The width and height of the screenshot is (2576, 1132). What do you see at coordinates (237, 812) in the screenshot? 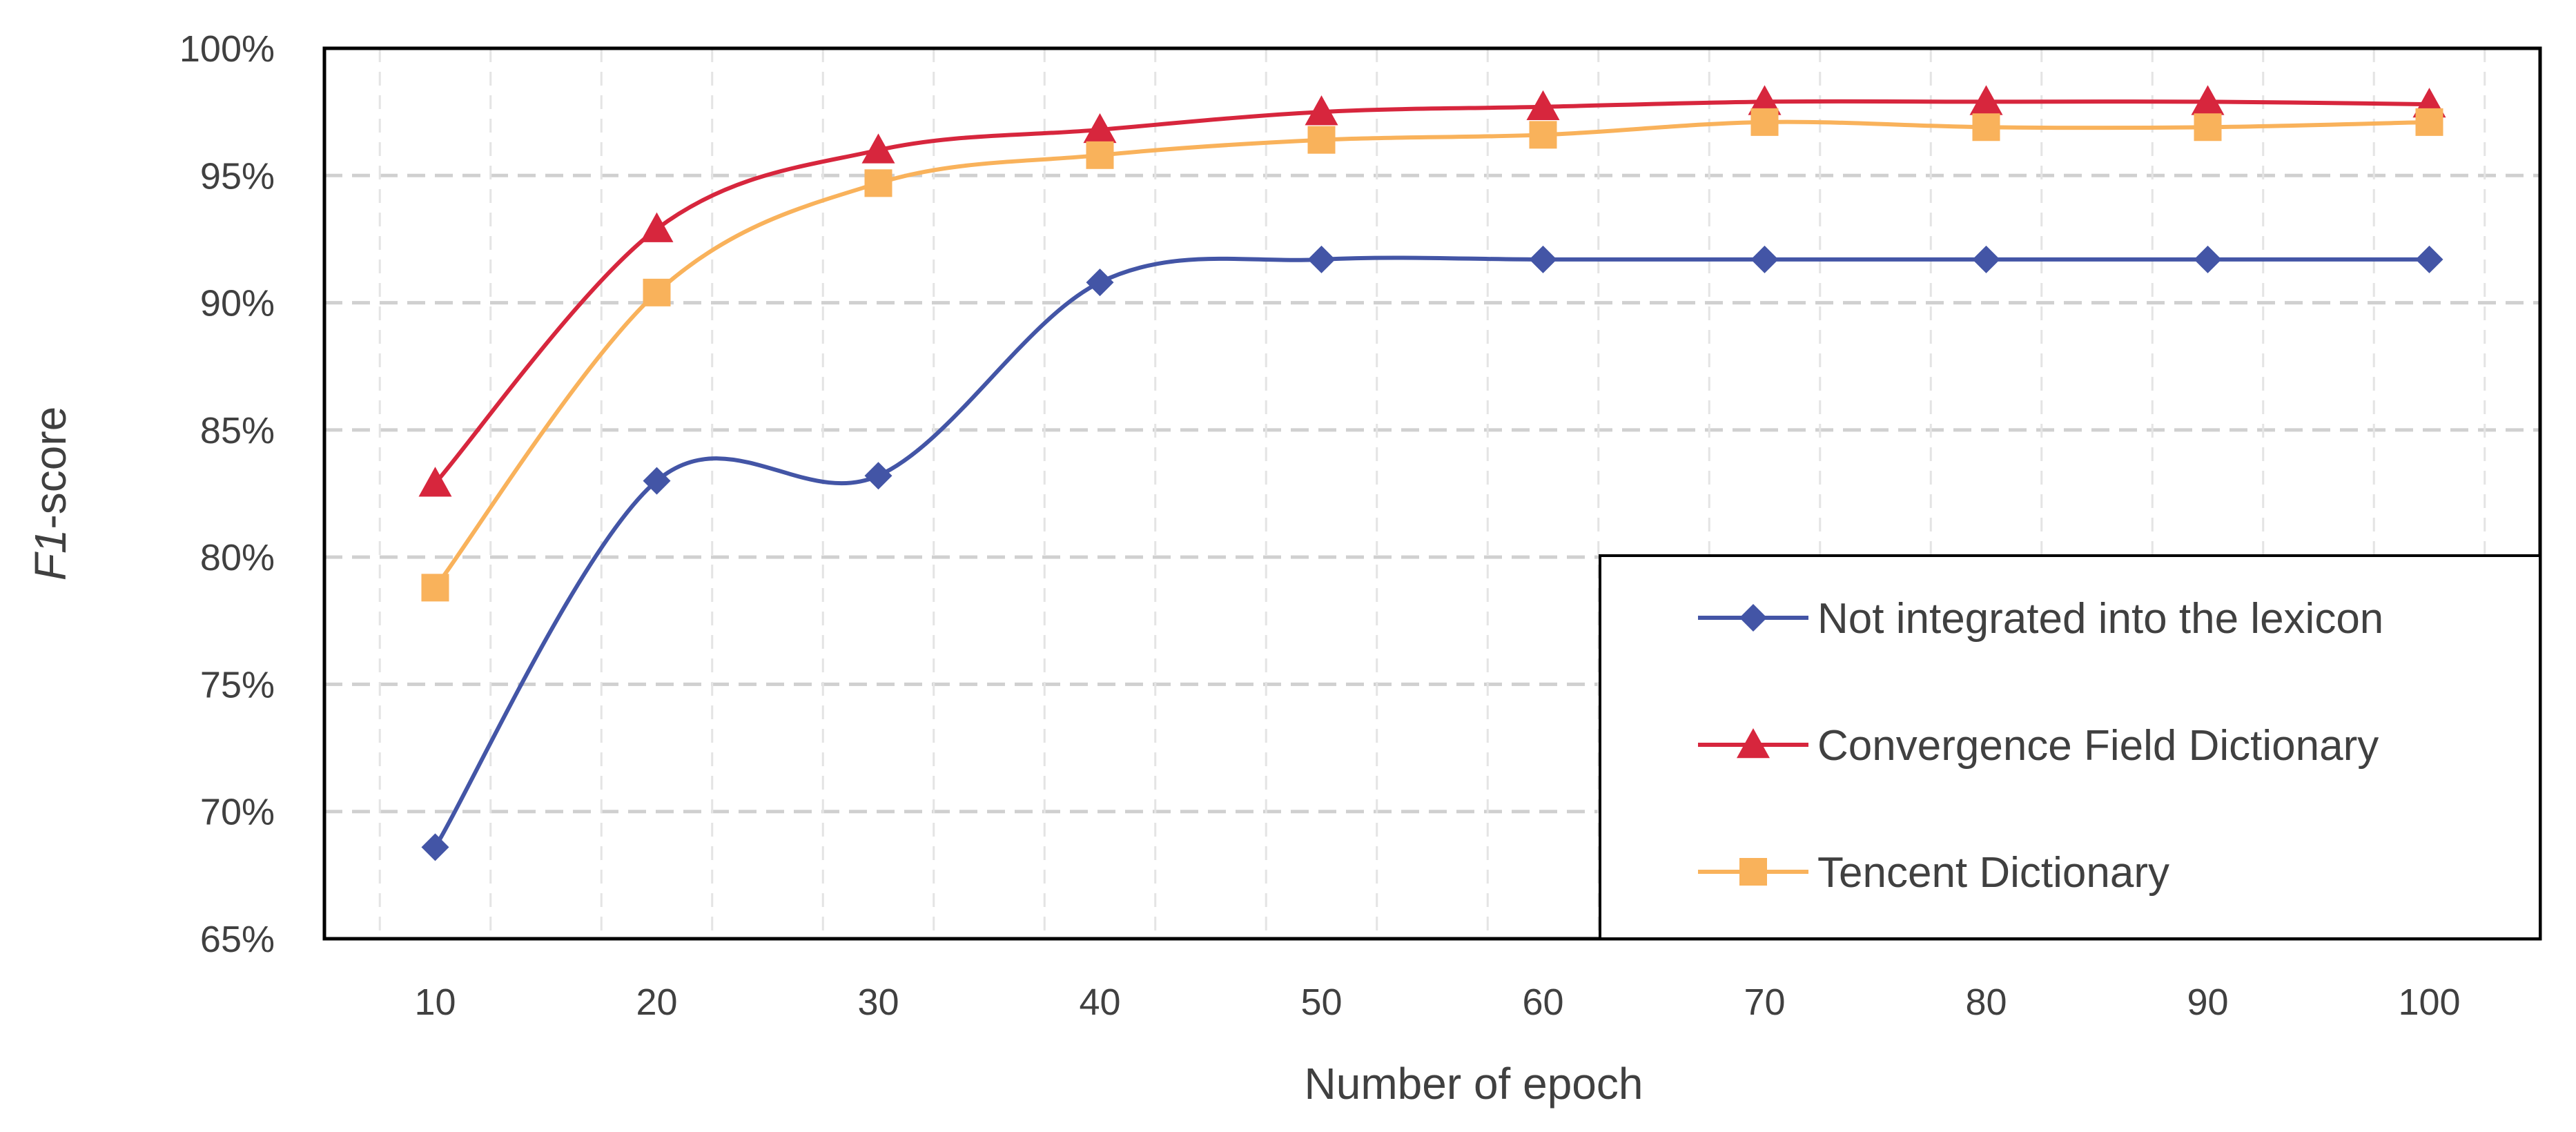
I see `y-tick-label: 70%` at bounding box center [237, 812].